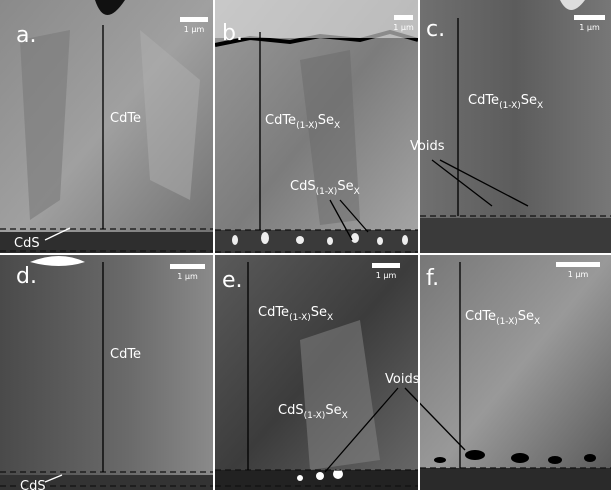 This screenshot has width=611, height=490. What do you see at coordinates (432, 278) in the screenshot?
I see `panel-label: f.` at bounding box center [432, 278].